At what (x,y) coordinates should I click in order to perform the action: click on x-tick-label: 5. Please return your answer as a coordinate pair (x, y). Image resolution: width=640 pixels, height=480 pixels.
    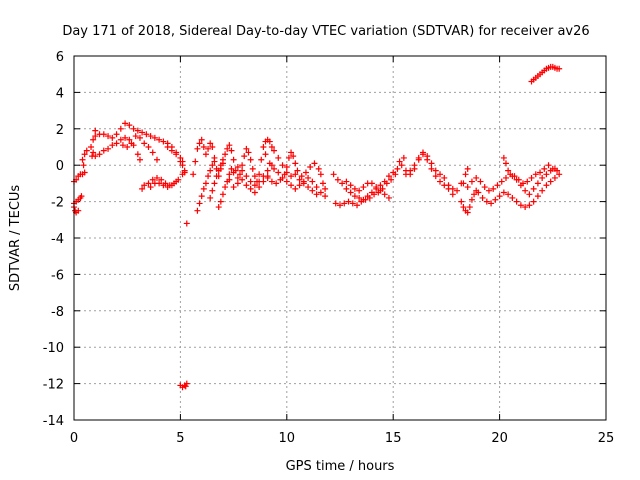
    Looking at the image, I should click on (180, 438).